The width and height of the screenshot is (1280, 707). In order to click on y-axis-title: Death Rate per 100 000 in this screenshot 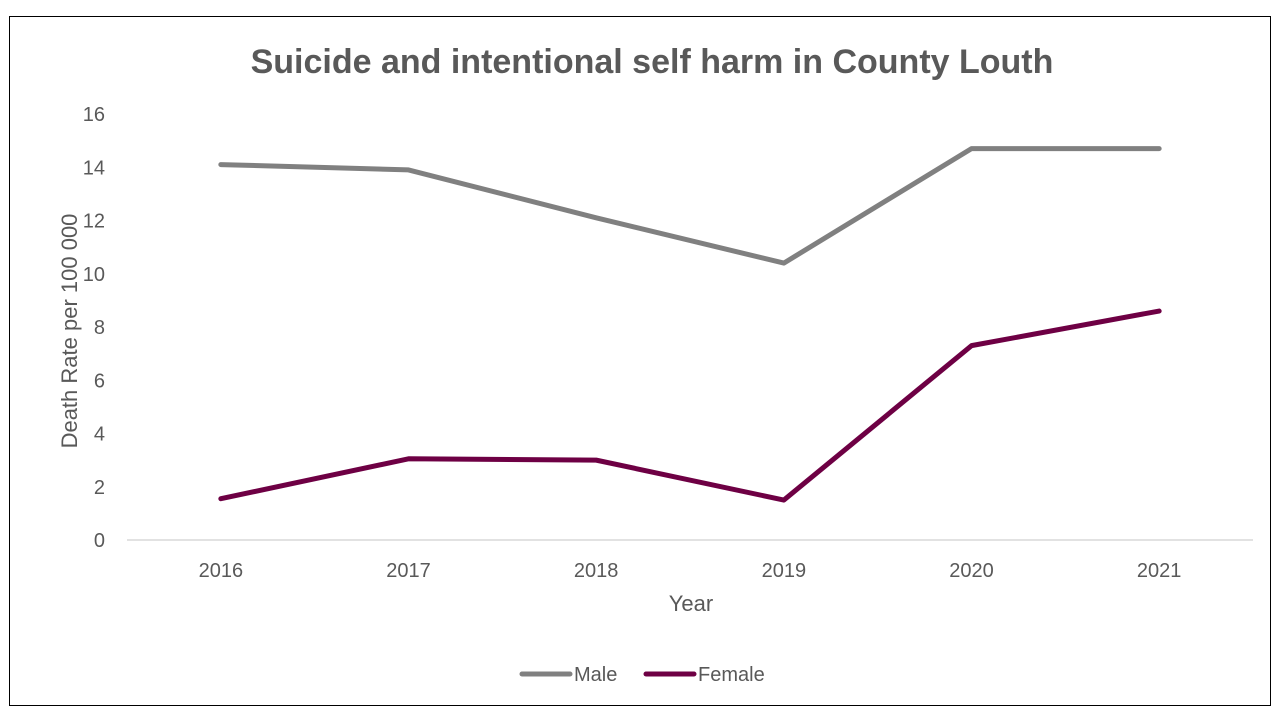, I will do `click(69, 331)`.